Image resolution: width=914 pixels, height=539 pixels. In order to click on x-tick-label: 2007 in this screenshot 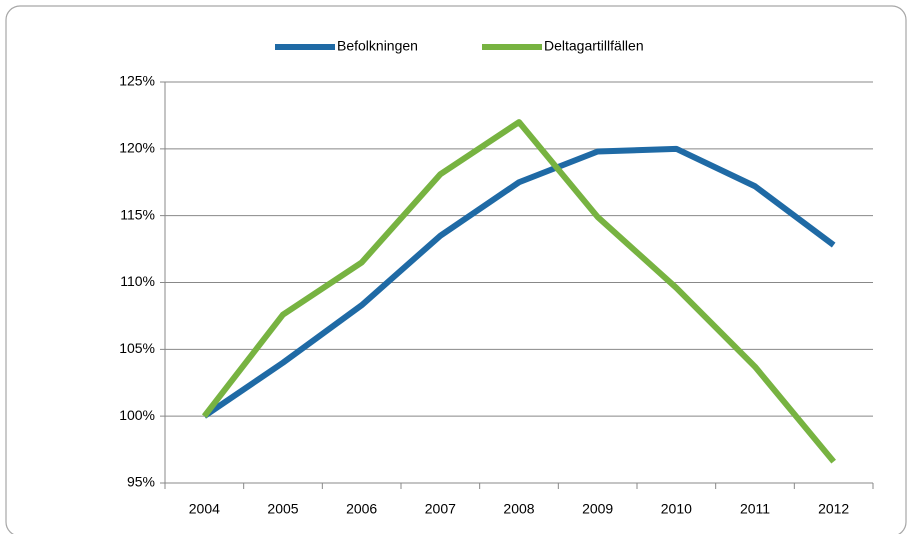, I will do `click(440, 509)`.